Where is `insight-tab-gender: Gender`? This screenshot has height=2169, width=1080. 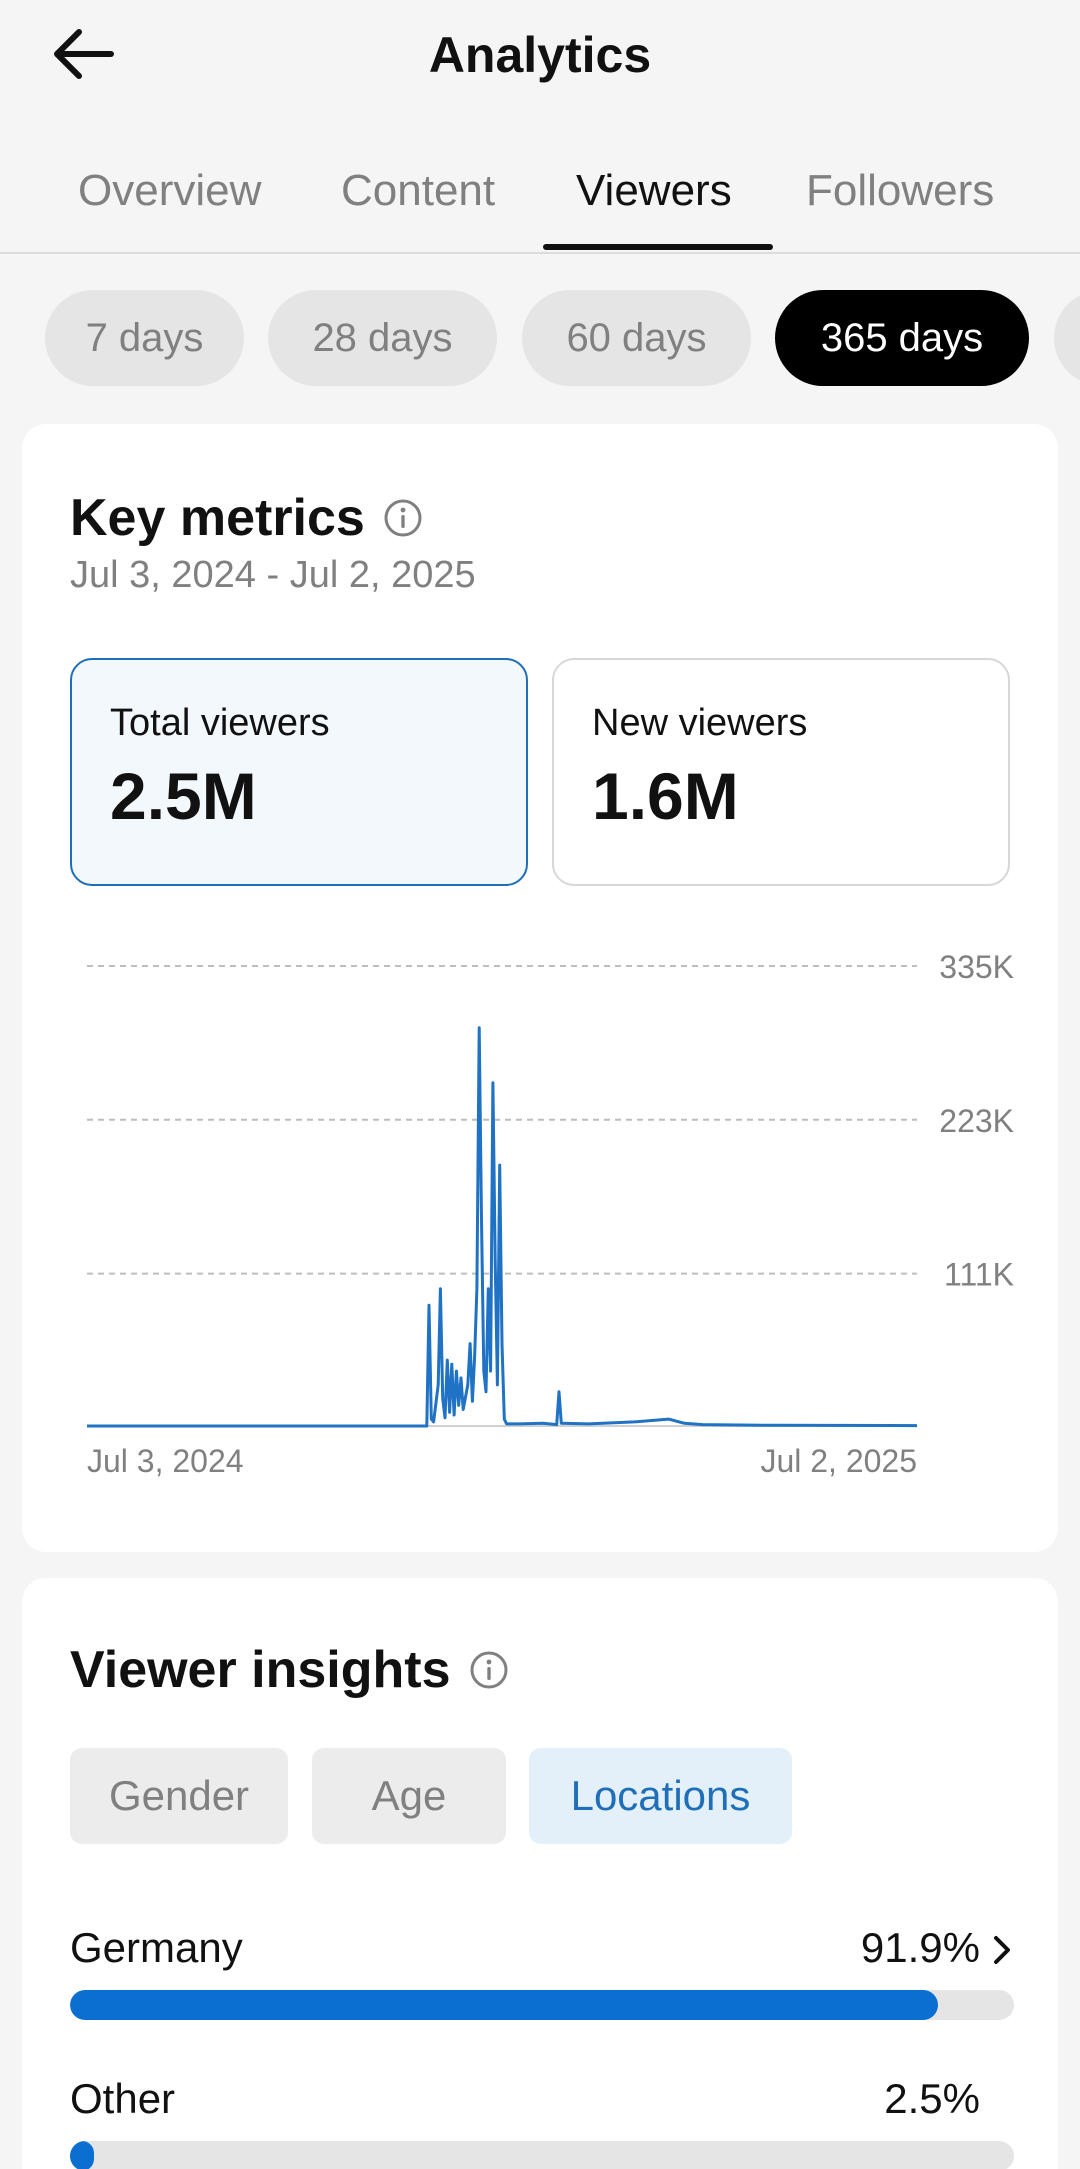 insight-tab-gender: Gender is located at coordinates (179, 1796).